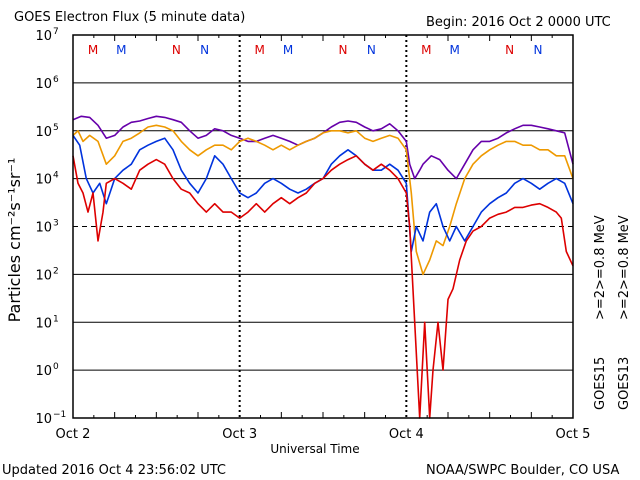  What do you see at coordinates (56, 367) in the screenshot?
I see `y-tick-exp-1e0: 0` at bounding box center [56, 367].